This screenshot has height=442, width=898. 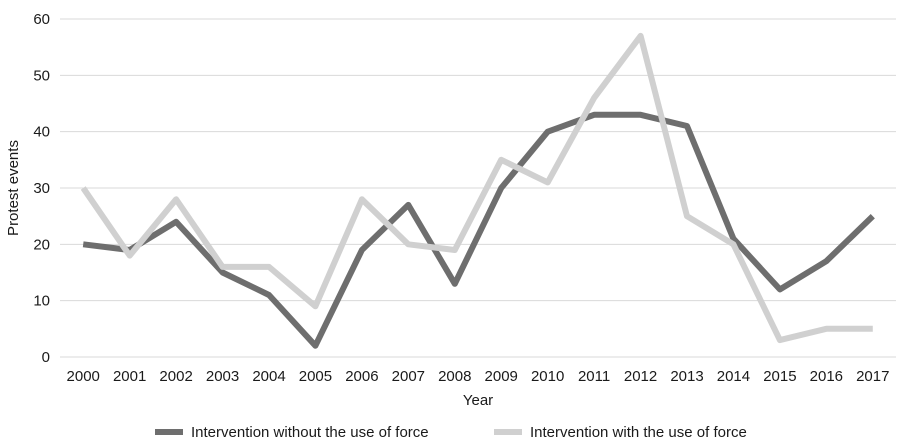 I want to click on x-tick-label: 2011, so click(x=594, y=376).